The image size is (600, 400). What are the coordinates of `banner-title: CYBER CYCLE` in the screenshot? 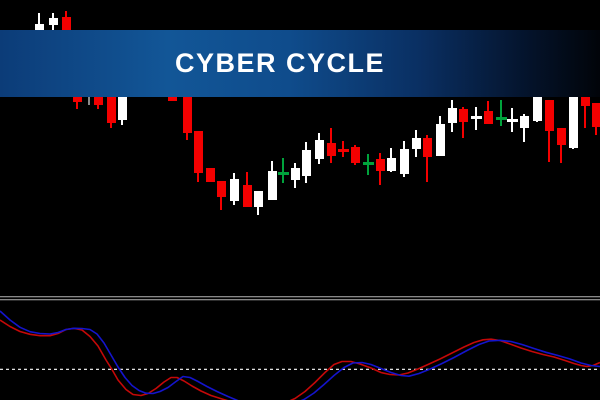 It's located at (280, 63).